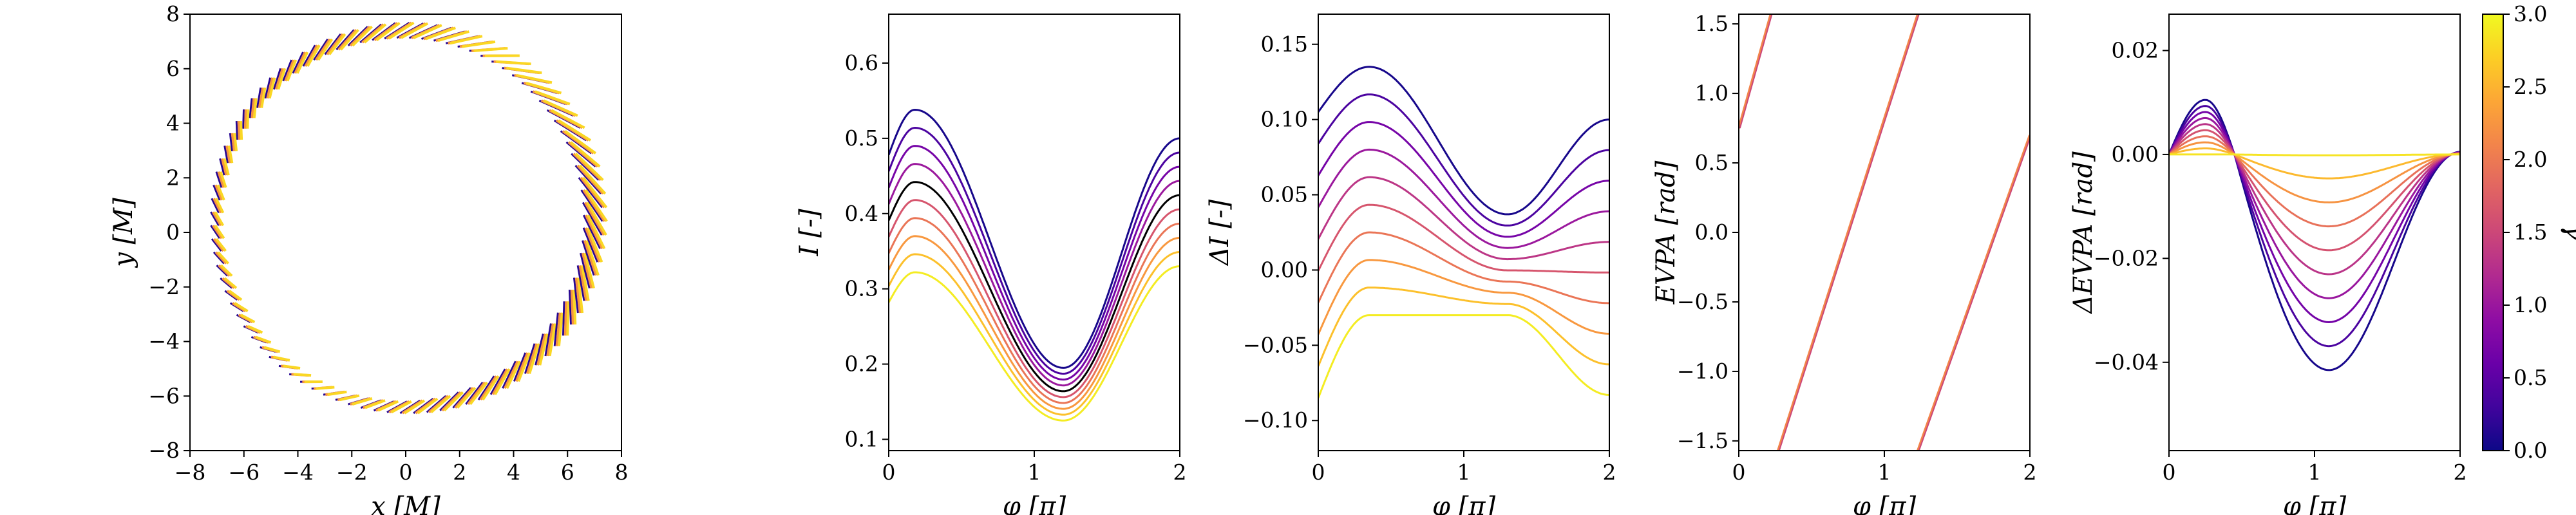 The image size is (2576, 515). What do you see at coordinates (1285, 194) in the screenshot?
I see `y-tick-label: 0.05` at bounding box center [1285, 194].